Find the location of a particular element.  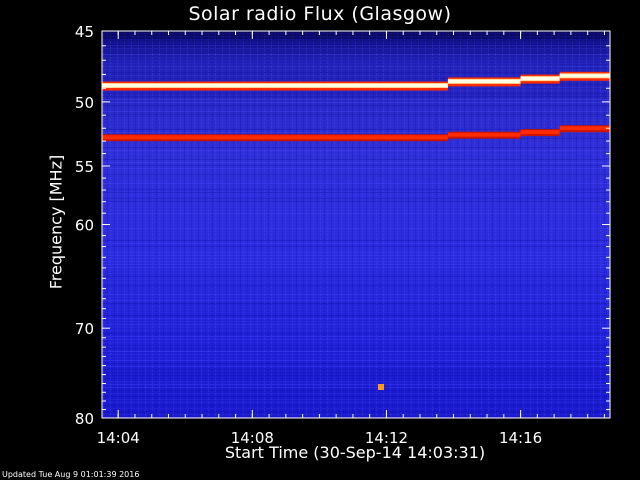

x-tick-label: 14:04 is located at coordinates (118, 438).